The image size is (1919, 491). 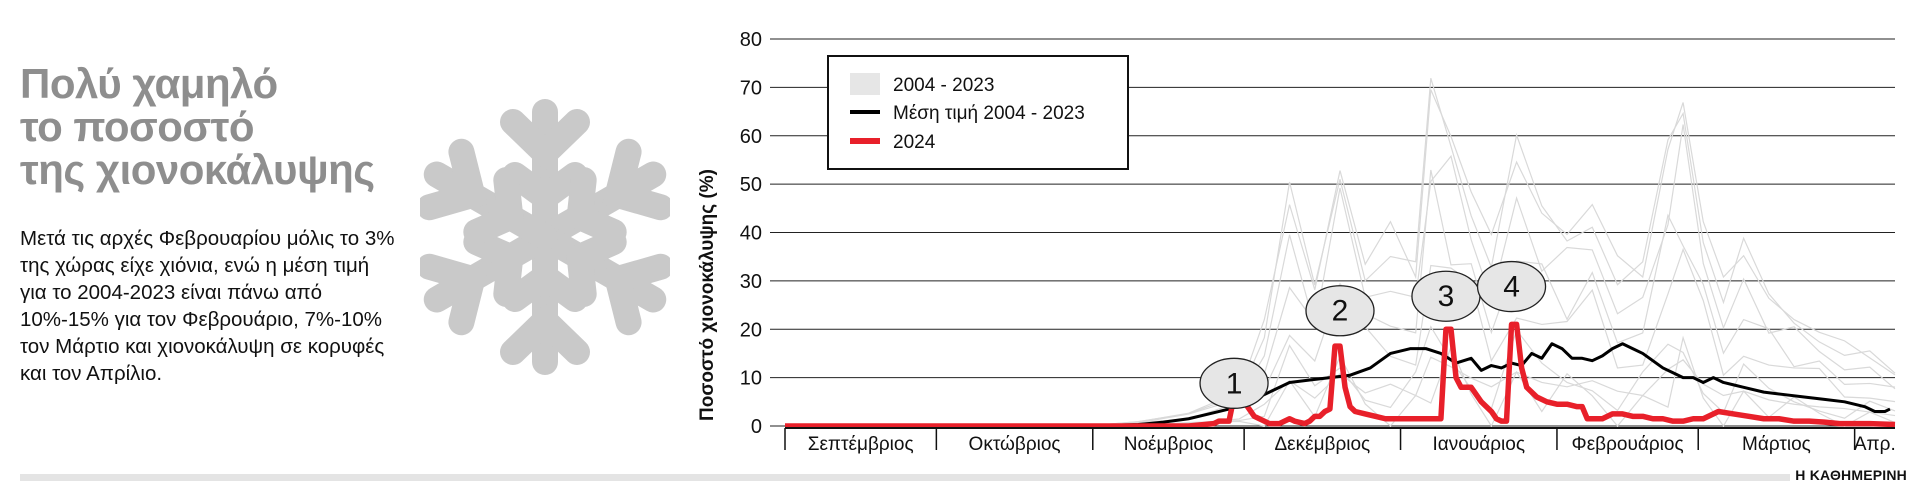 What do you see at coordinates (1322, 444) in the screenshot?
I see `month-label: Δεκέμβριος` at bounding box center [1322, 444].